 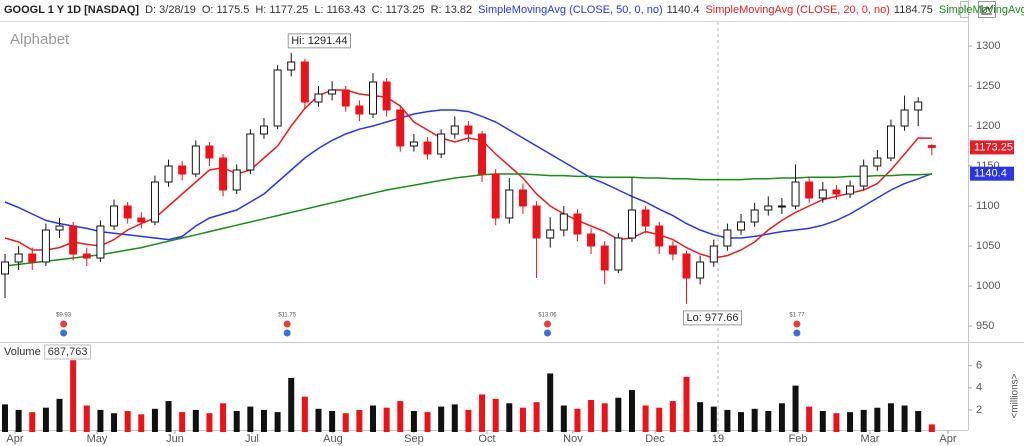 What do you see at coordinates (797, 316) in the screenshot?
I see `event-label: $1.77` at bounding box center [797, 316].